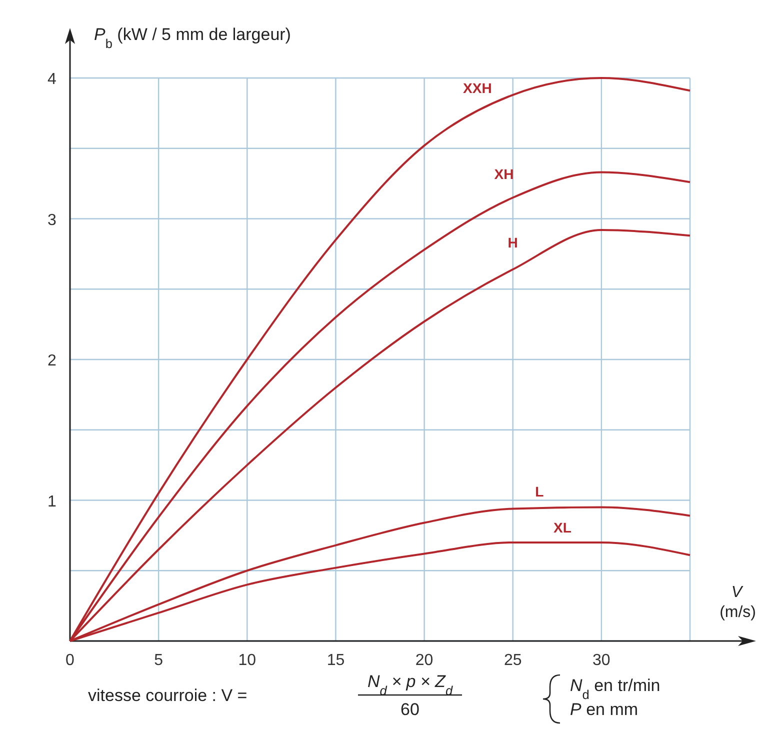 The height and width of the screenshot is (733, 766). What do you see at coordinates (159, 660) in the screenshot?
I see `x-tick-label: 5` at bounding box center [159, 660].